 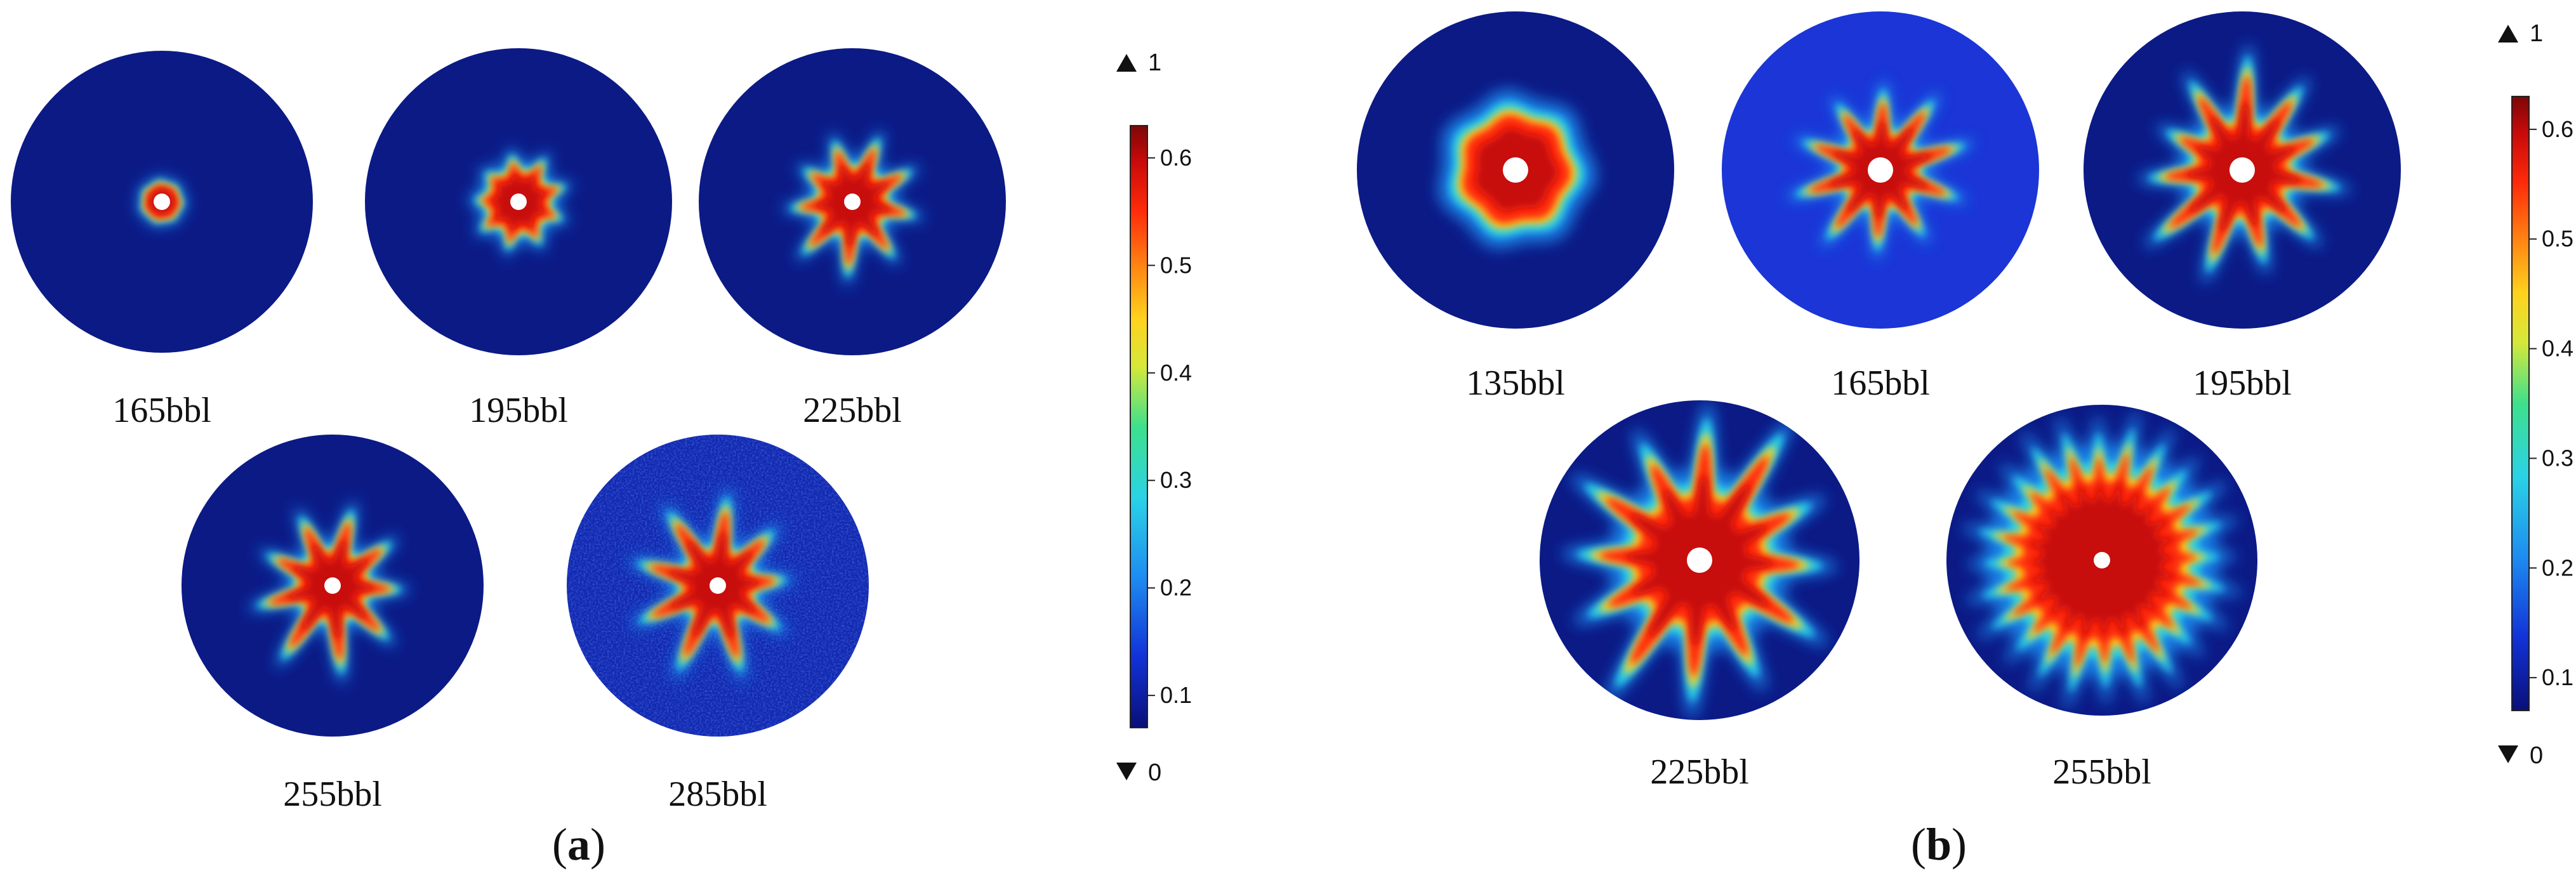 I want to click on panel-a-colorbar: 0.6 0.5 0.4 0.3 0.2 0.1 1 0, so click(x=1154, y=417).